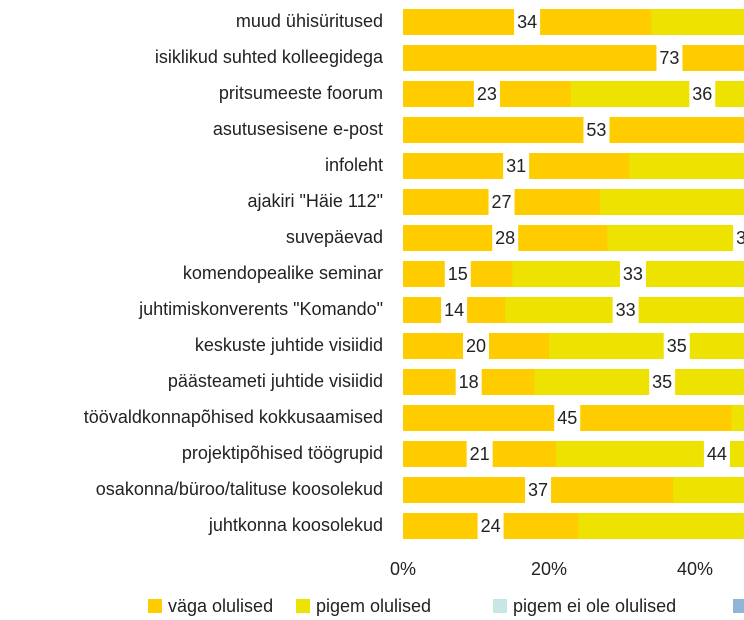  I want to click on value-label: 24, so click(491, 526).